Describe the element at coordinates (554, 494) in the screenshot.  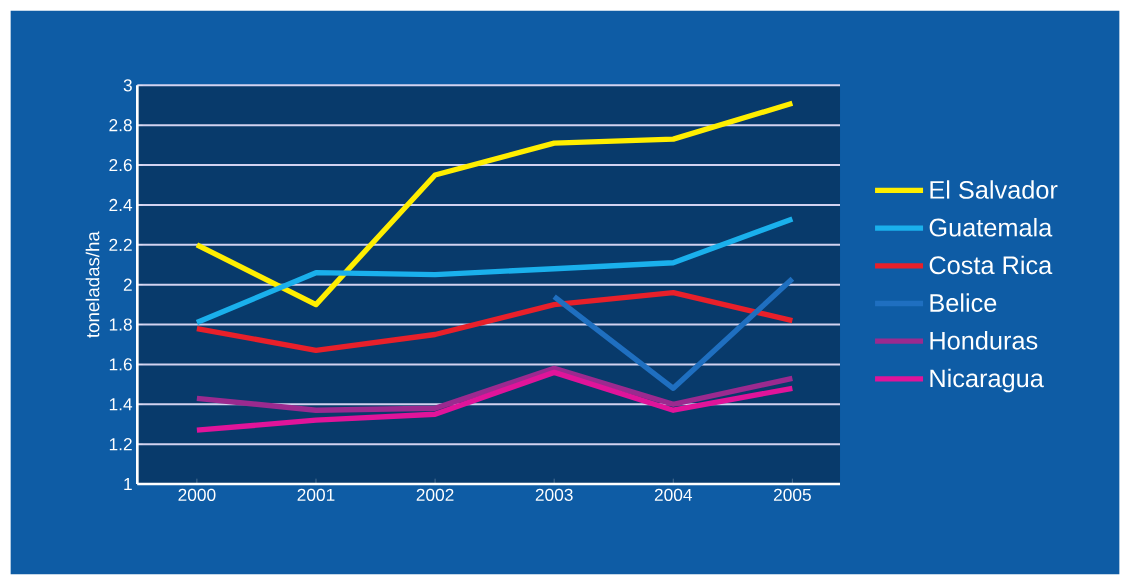
I see `x-tick-label: 2003` at that location.